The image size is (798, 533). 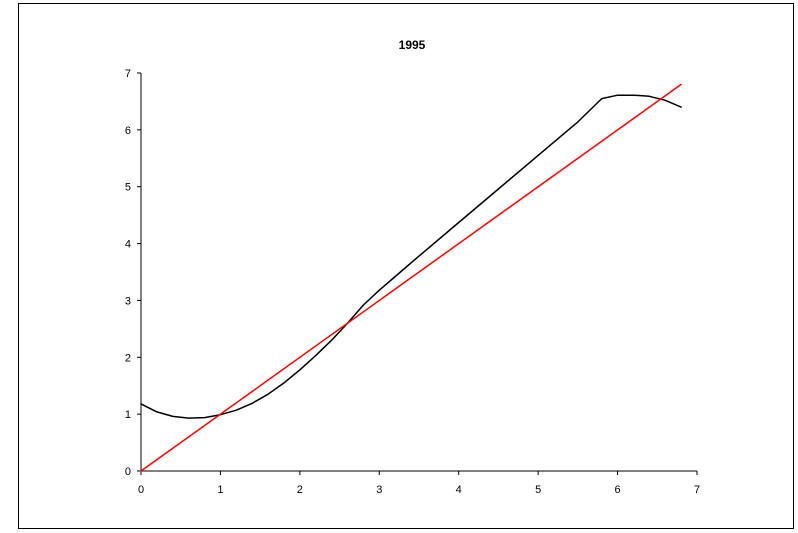 What do you see at coordinates (128, 131) in the screenshot?
I see `y-tick-label: 6` at bounding box center [128, 131].